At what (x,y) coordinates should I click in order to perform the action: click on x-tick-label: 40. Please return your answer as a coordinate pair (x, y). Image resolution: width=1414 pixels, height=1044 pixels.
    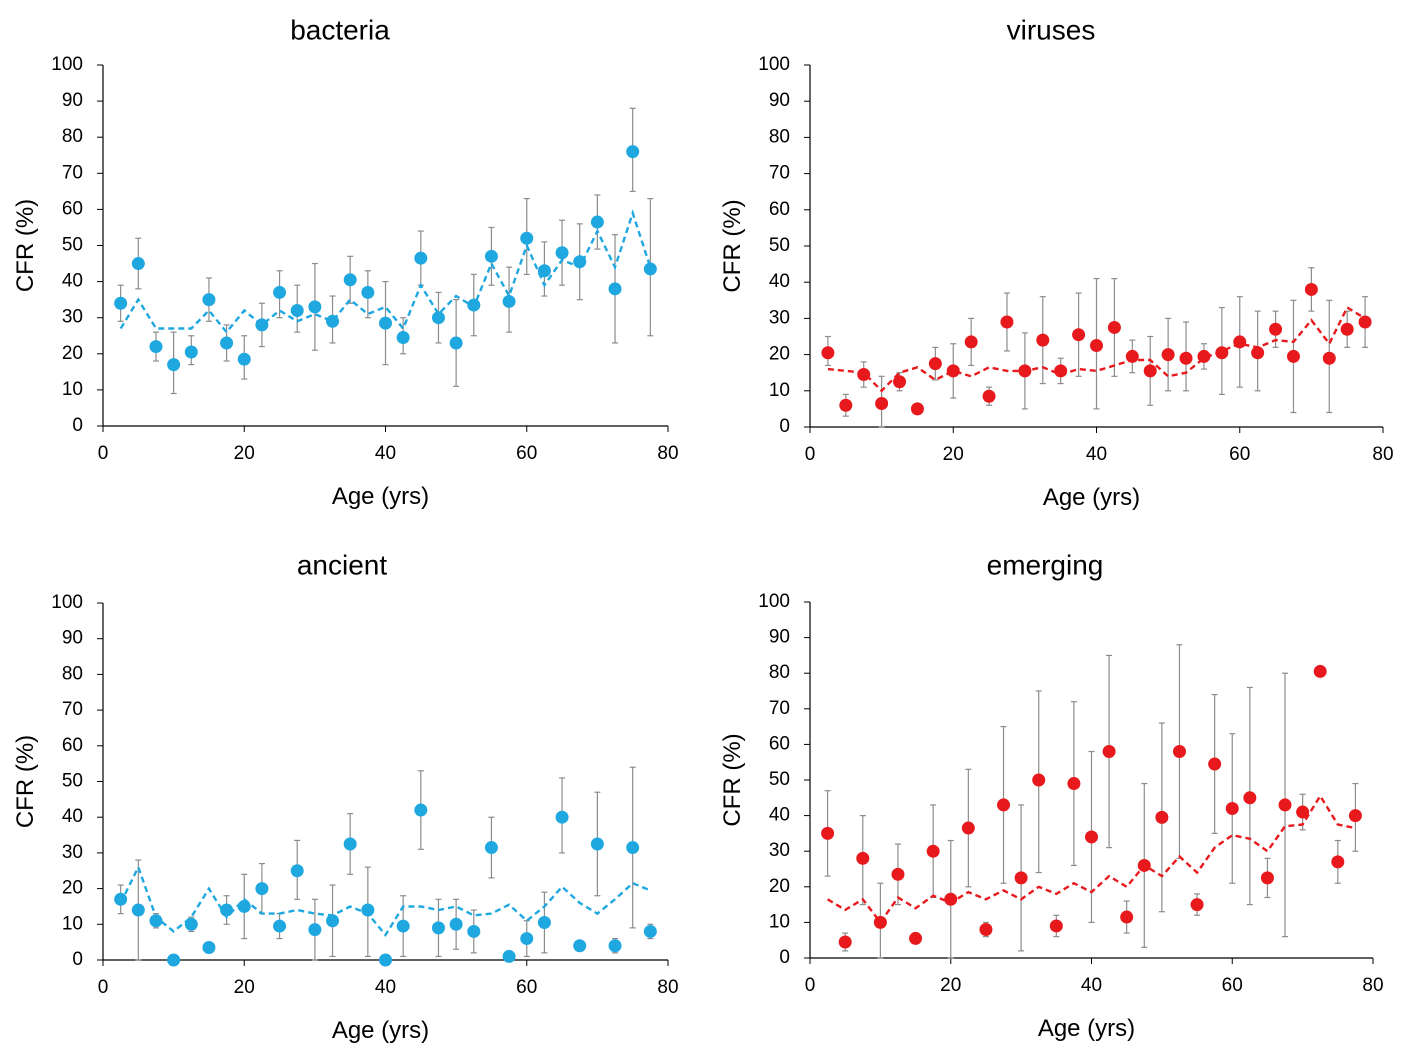
    Looking at the image, I should click on (385, 987).